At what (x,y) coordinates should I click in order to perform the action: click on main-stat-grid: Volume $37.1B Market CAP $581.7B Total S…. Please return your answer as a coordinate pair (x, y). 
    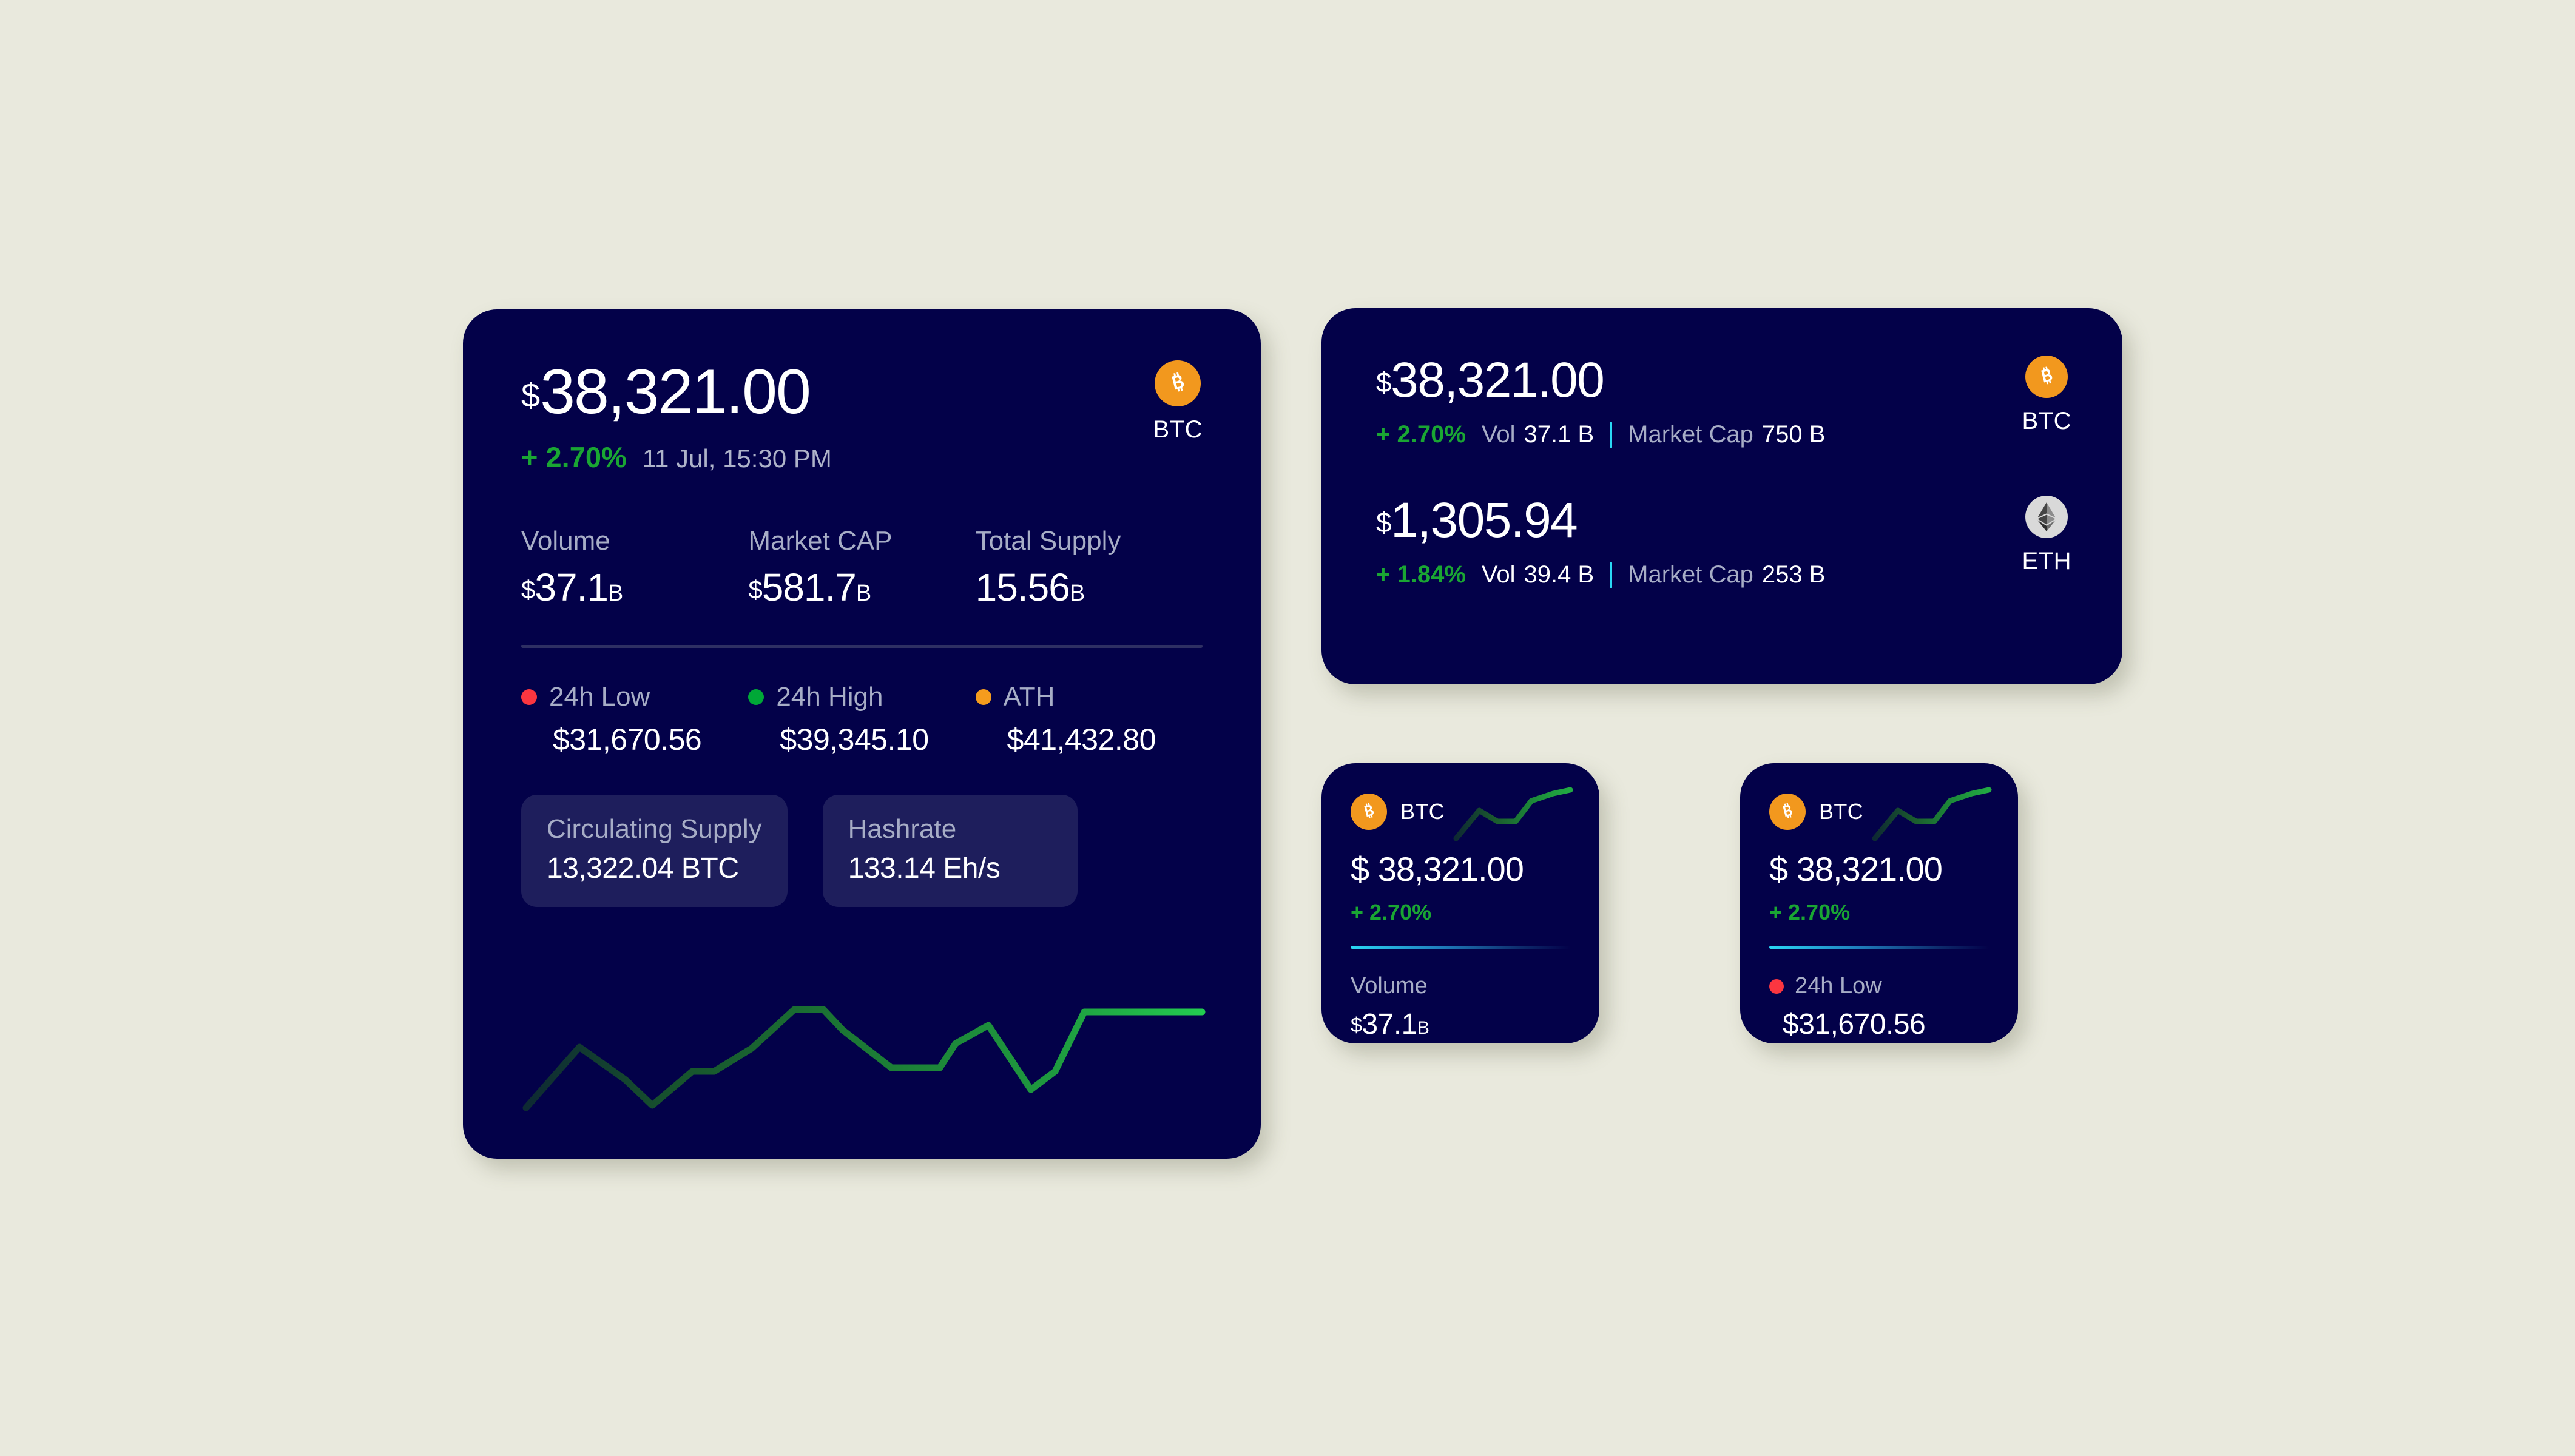
    Looking at the image, I should click on (862, 568).